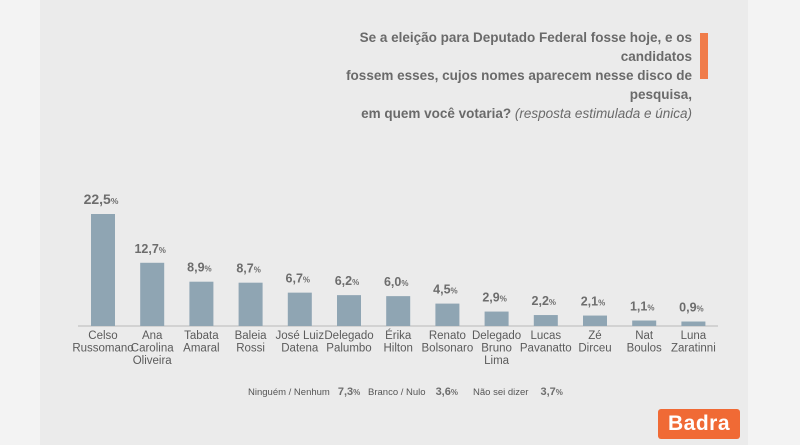 The width and height of the screenshot is (800, 445). Describe the element at coordinates (149, 249) in the screenshot. I see `bar-value-label: 12,7%` at that location.